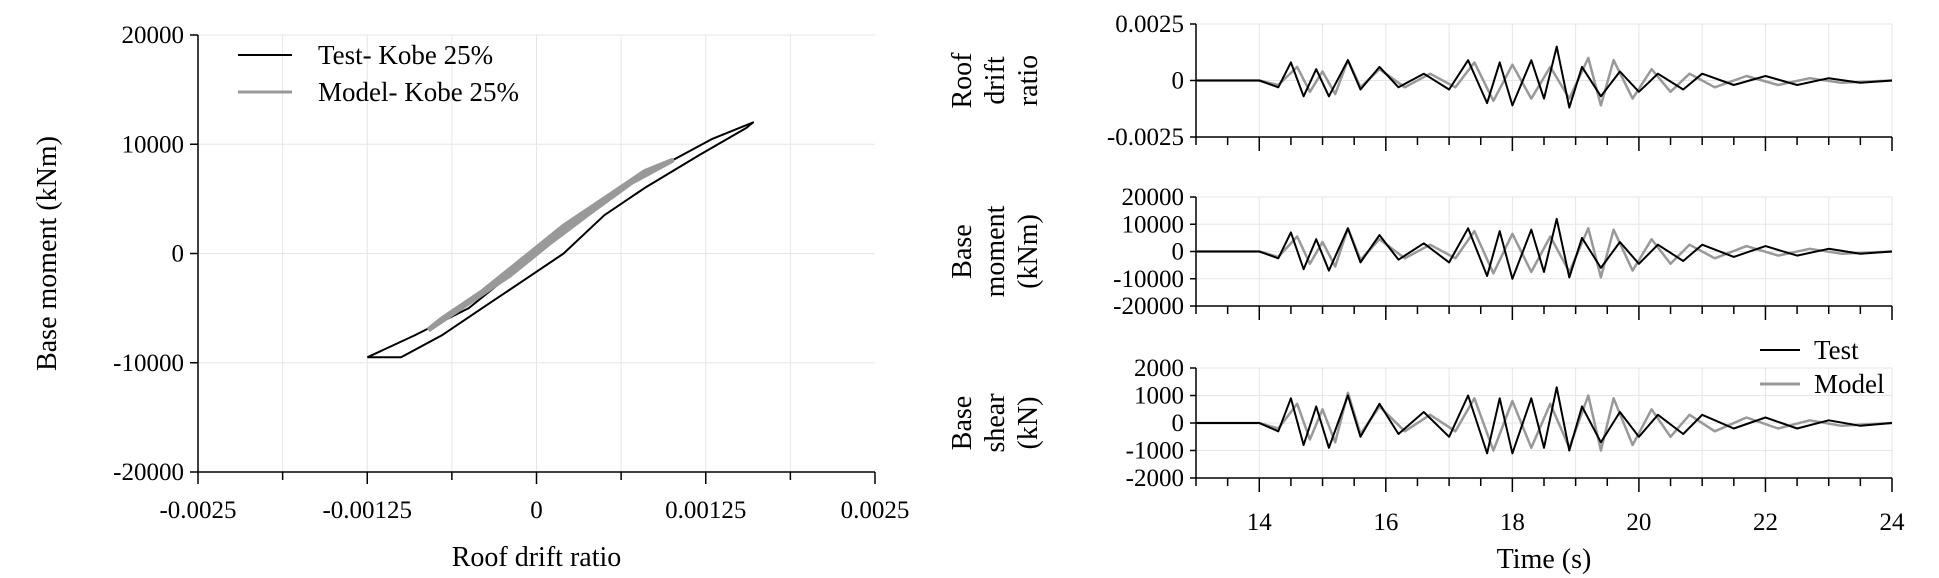  What do you see at coordinates (1145, 137) in the screenshot?
I see `y-tick-label: -0.0025` at bounding box center [1145, 137].